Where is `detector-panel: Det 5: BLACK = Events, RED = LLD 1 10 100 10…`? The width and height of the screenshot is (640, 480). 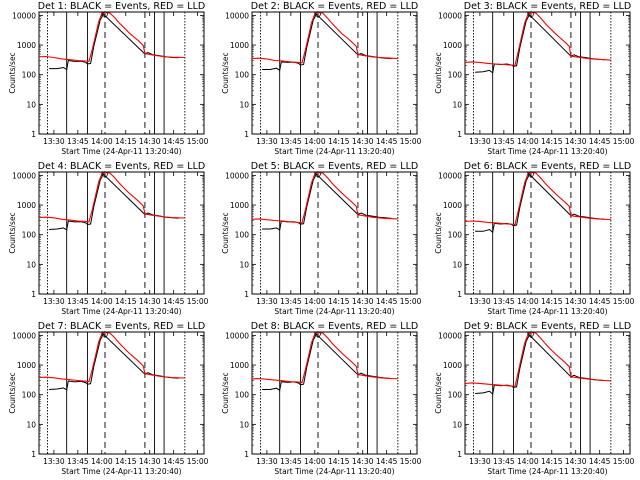
detector-panel: Det 5: BLACK = Events, RED = LLD 1 10 100 10… is located at coordinates (321, 238).